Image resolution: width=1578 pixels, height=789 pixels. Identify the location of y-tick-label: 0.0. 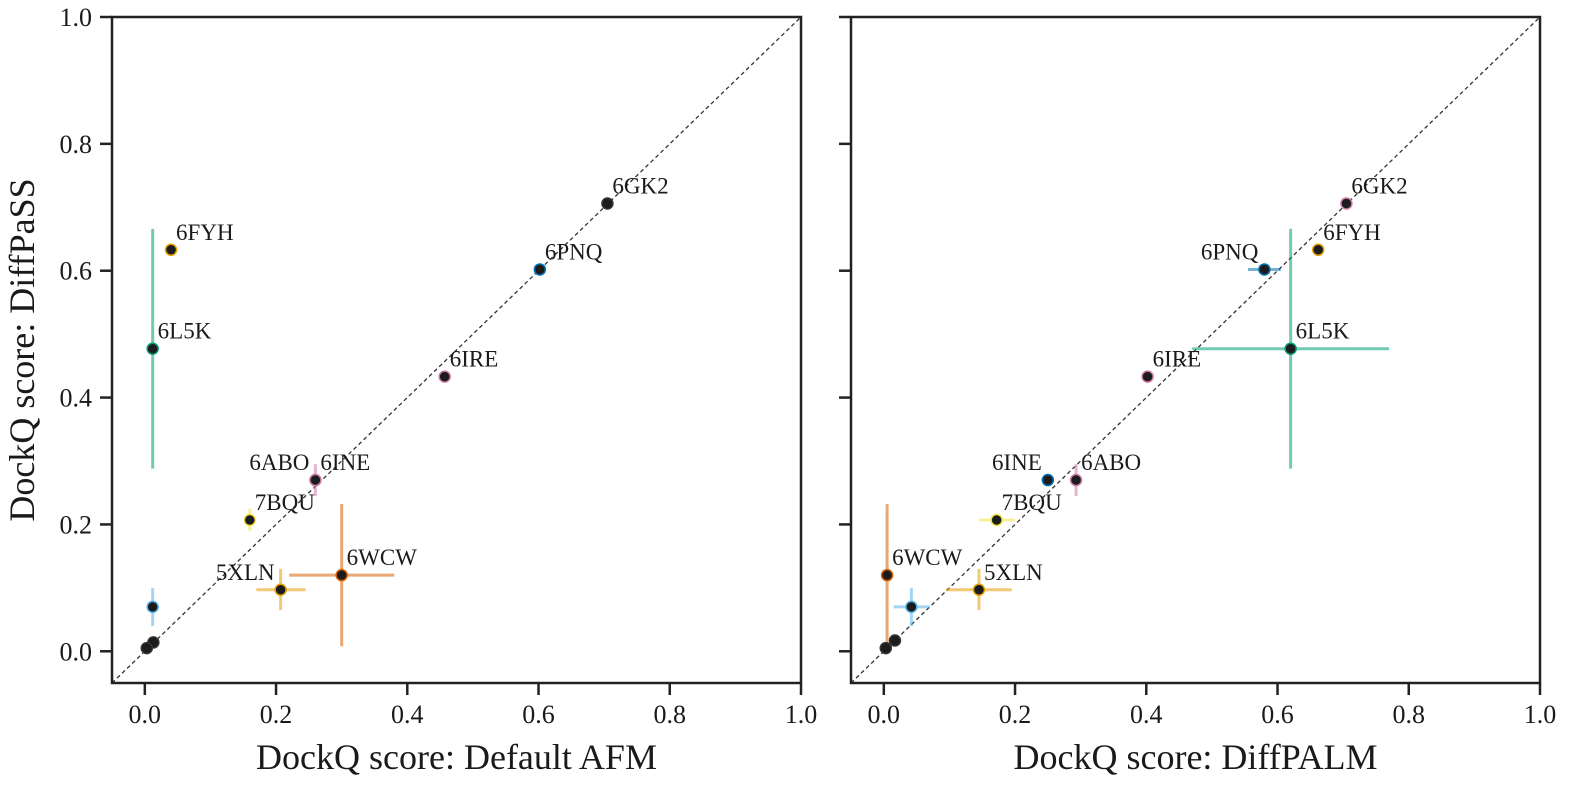
(76, 651).